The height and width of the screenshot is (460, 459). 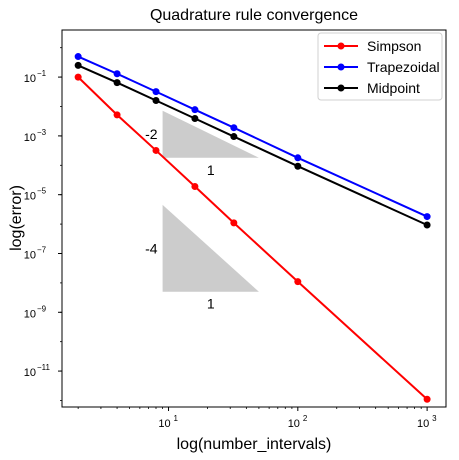 I want to click on legend-marker-simpson, so click(x=341, y=46).